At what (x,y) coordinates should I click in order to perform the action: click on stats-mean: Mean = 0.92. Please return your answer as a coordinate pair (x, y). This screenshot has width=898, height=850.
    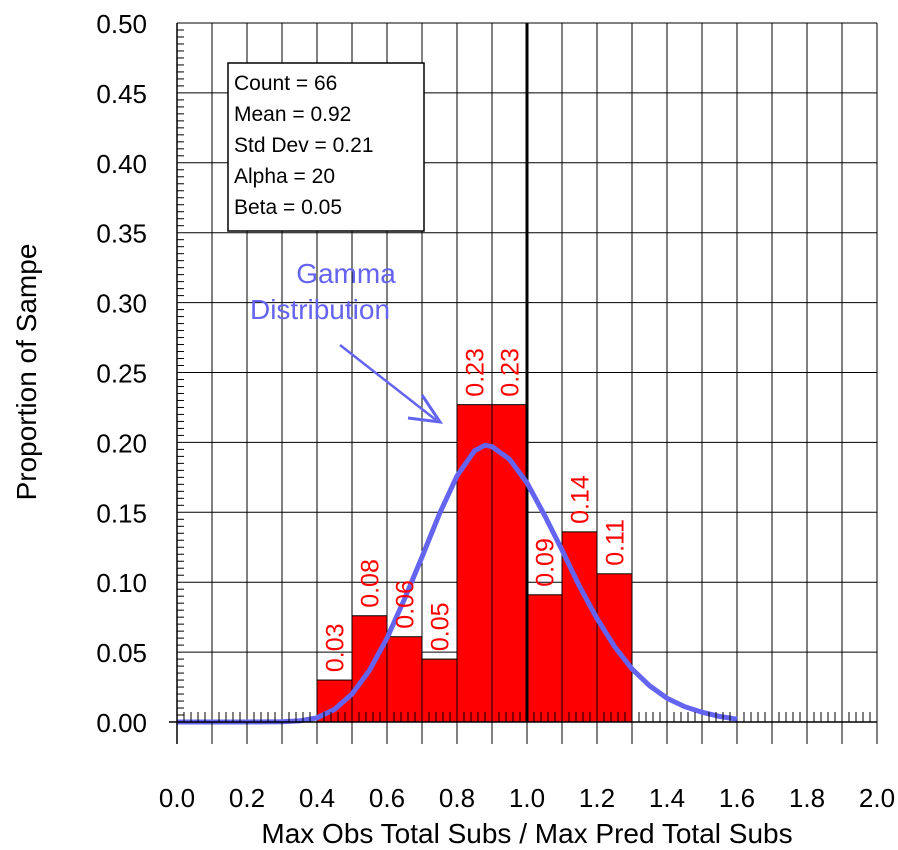
    Looking at the image, I should click on (292, 114).